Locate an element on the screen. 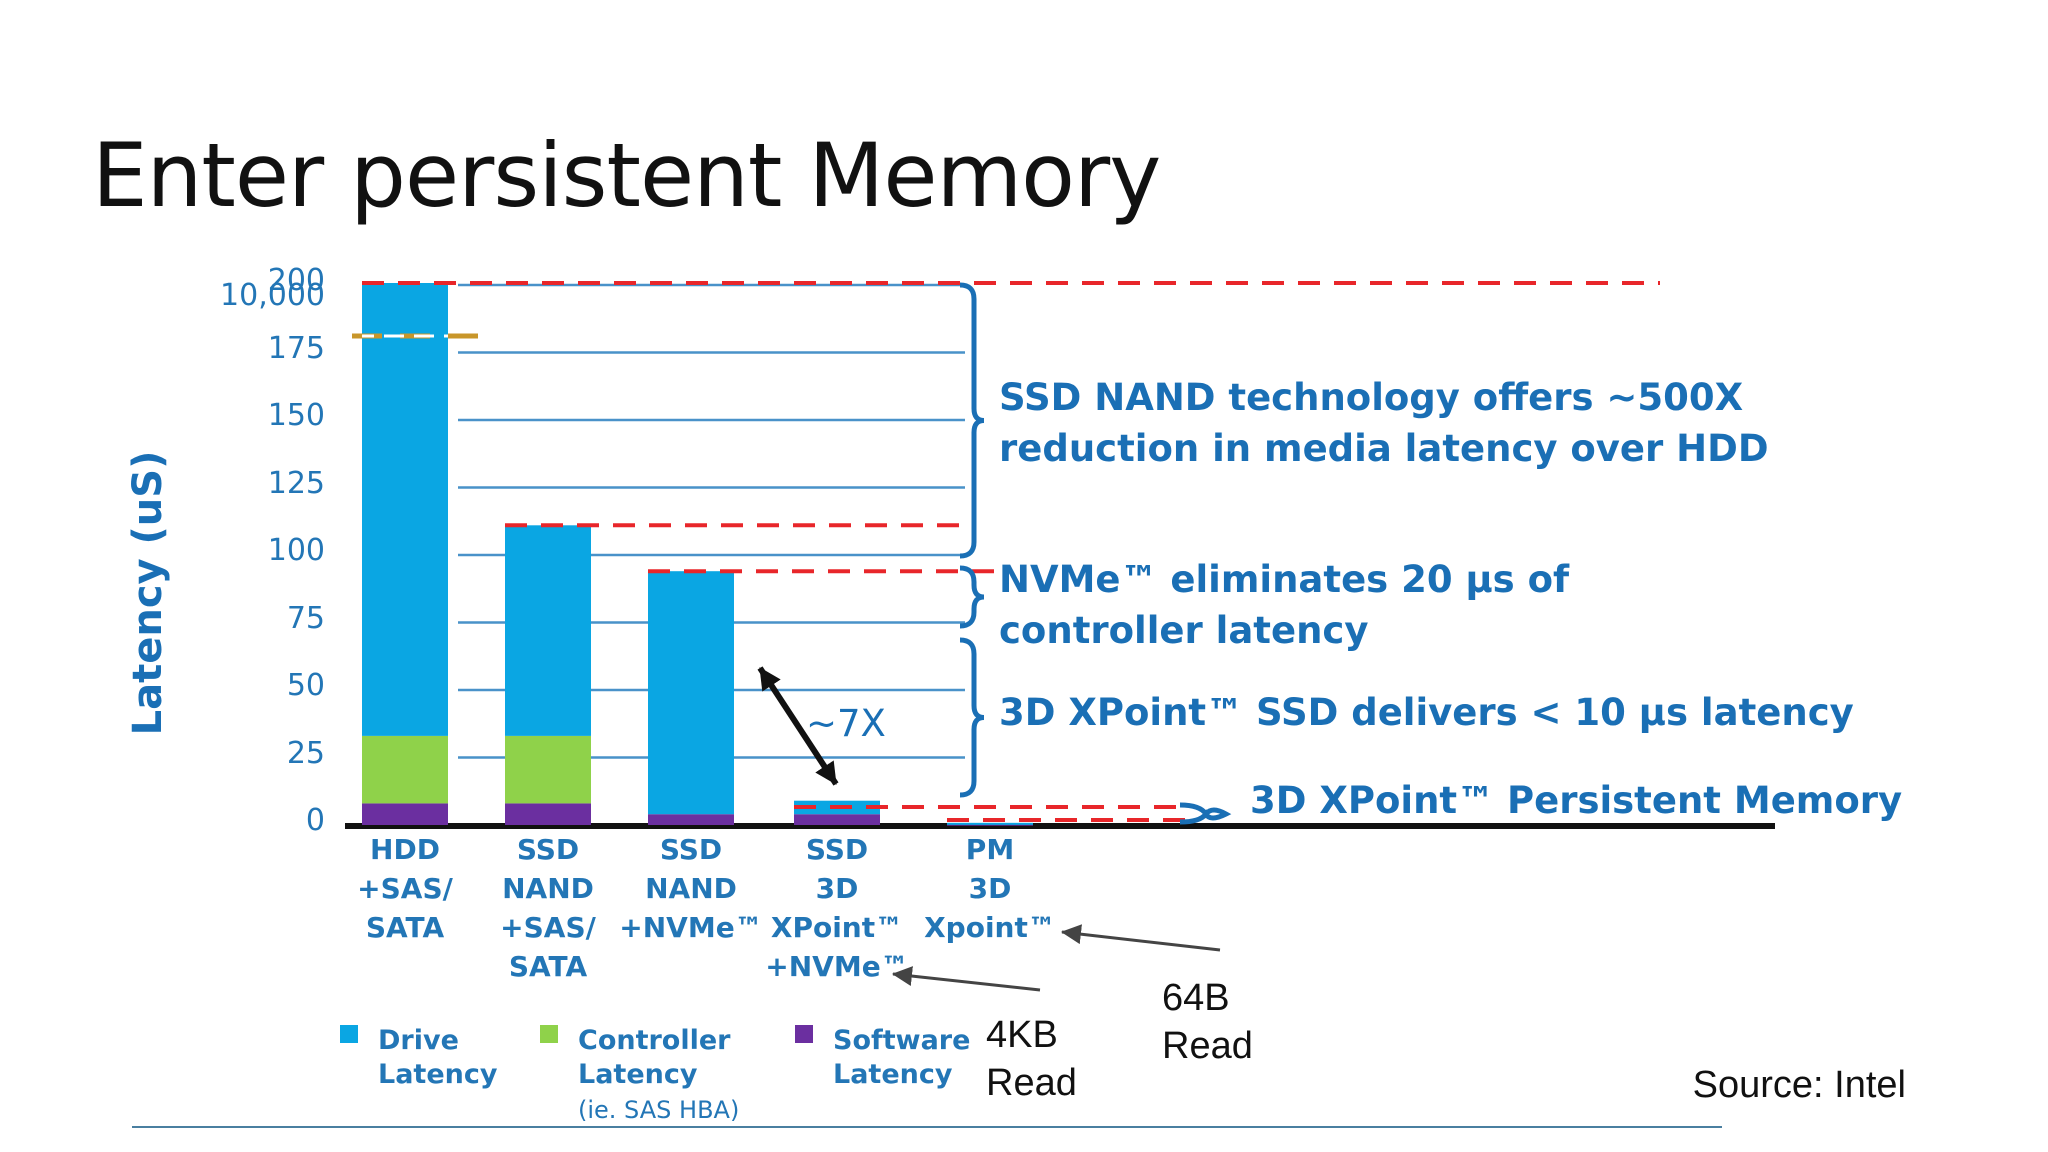 The image size is (2048, 1152). source-credit: Source: Intel is located at coordinates (1799, 1085).